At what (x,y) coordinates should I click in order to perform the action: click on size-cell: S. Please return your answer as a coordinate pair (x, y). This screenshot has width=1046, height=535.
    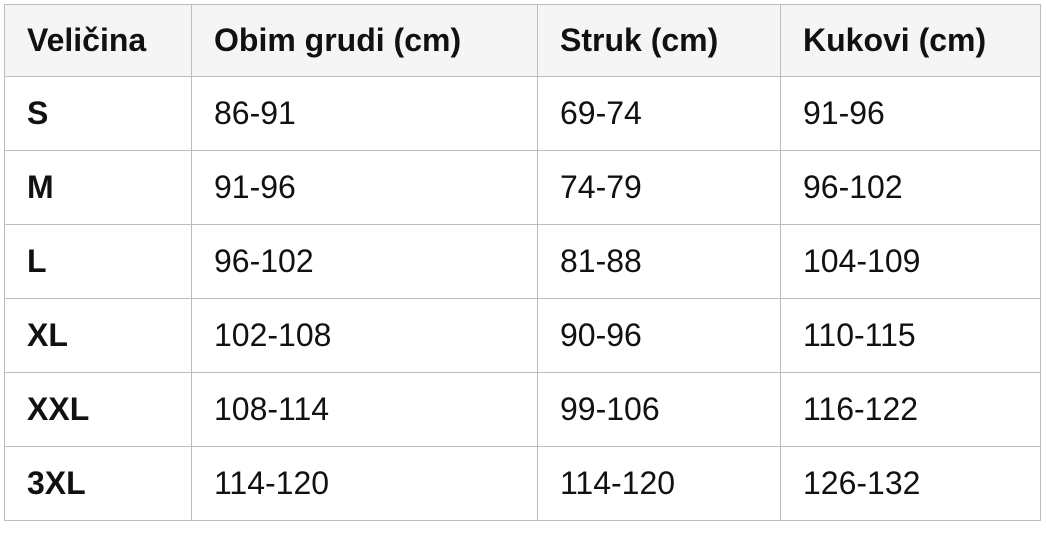
    Looking at the image, I should click on (98, 113).